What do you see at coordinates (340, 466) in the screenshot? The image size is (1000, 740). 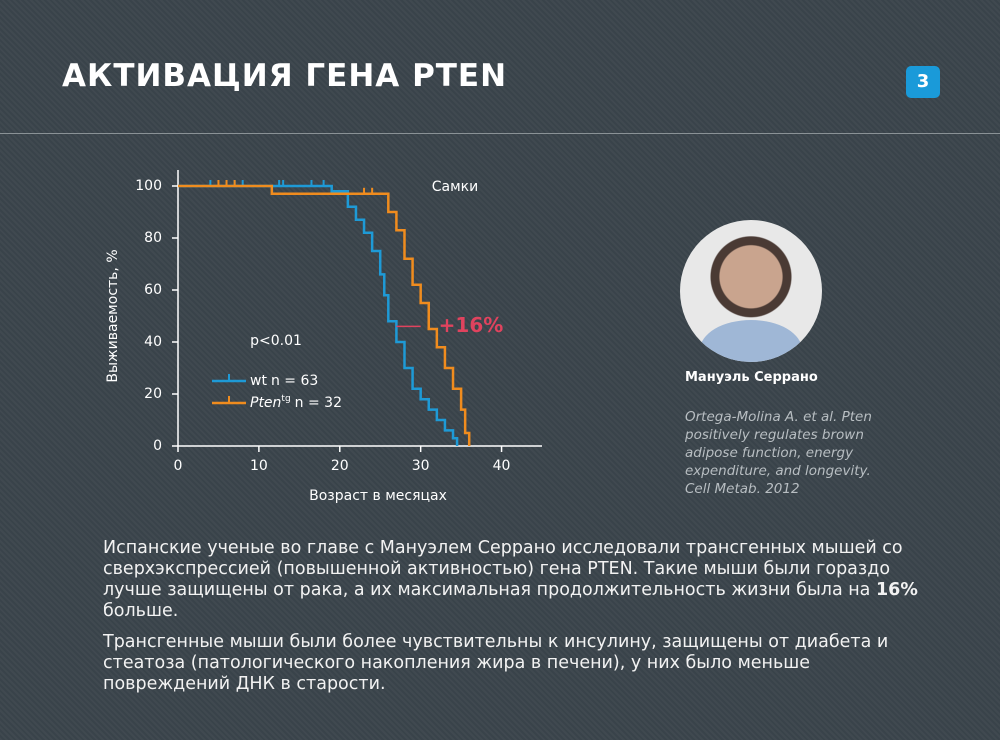 I see `x-tick-label: 20` at bounding box center [340, 466].